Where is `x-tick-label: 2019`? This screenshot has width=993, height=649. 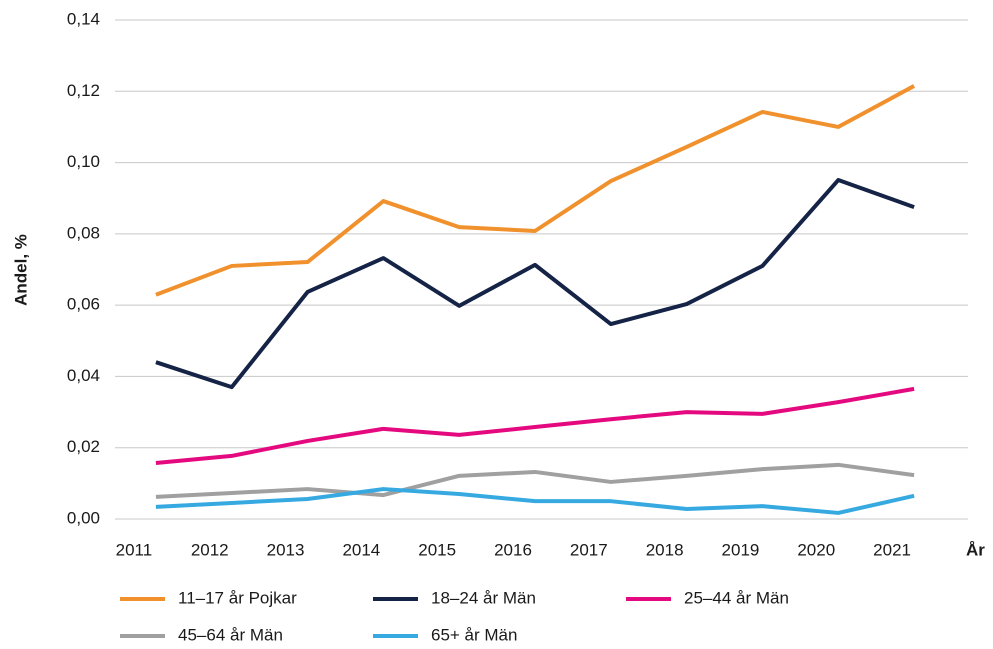 x-tick-label: 2019 is located at coordinates (741, 549).